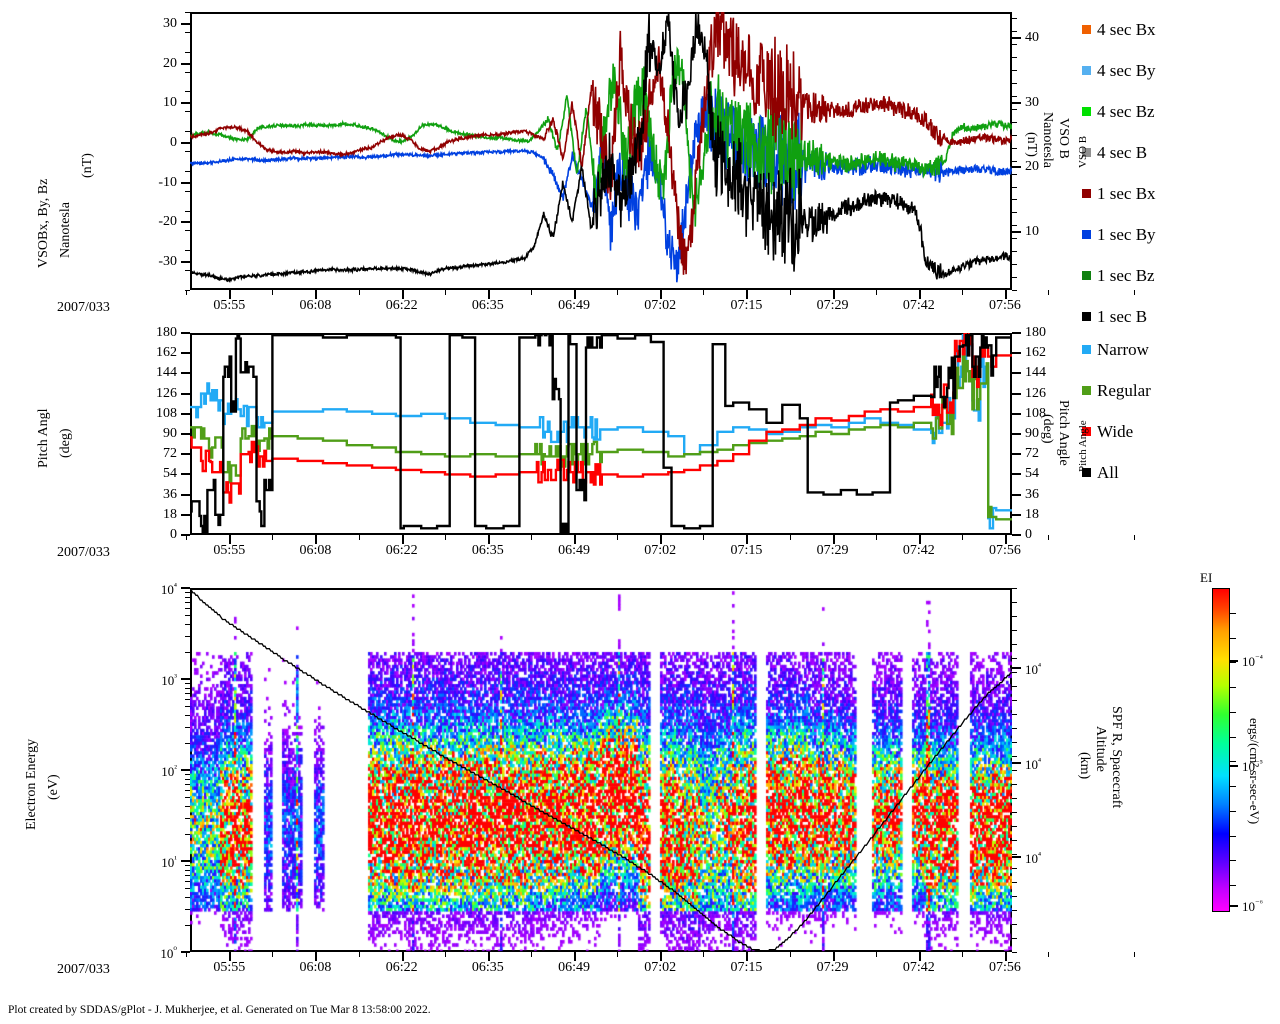 The width and height of the screenshot is (1280, 1024). Describe the element at coordinates (1083, 446) in the screenshot. I see `legend-group-title-pitch-angle: Pitch Angle` at that location.